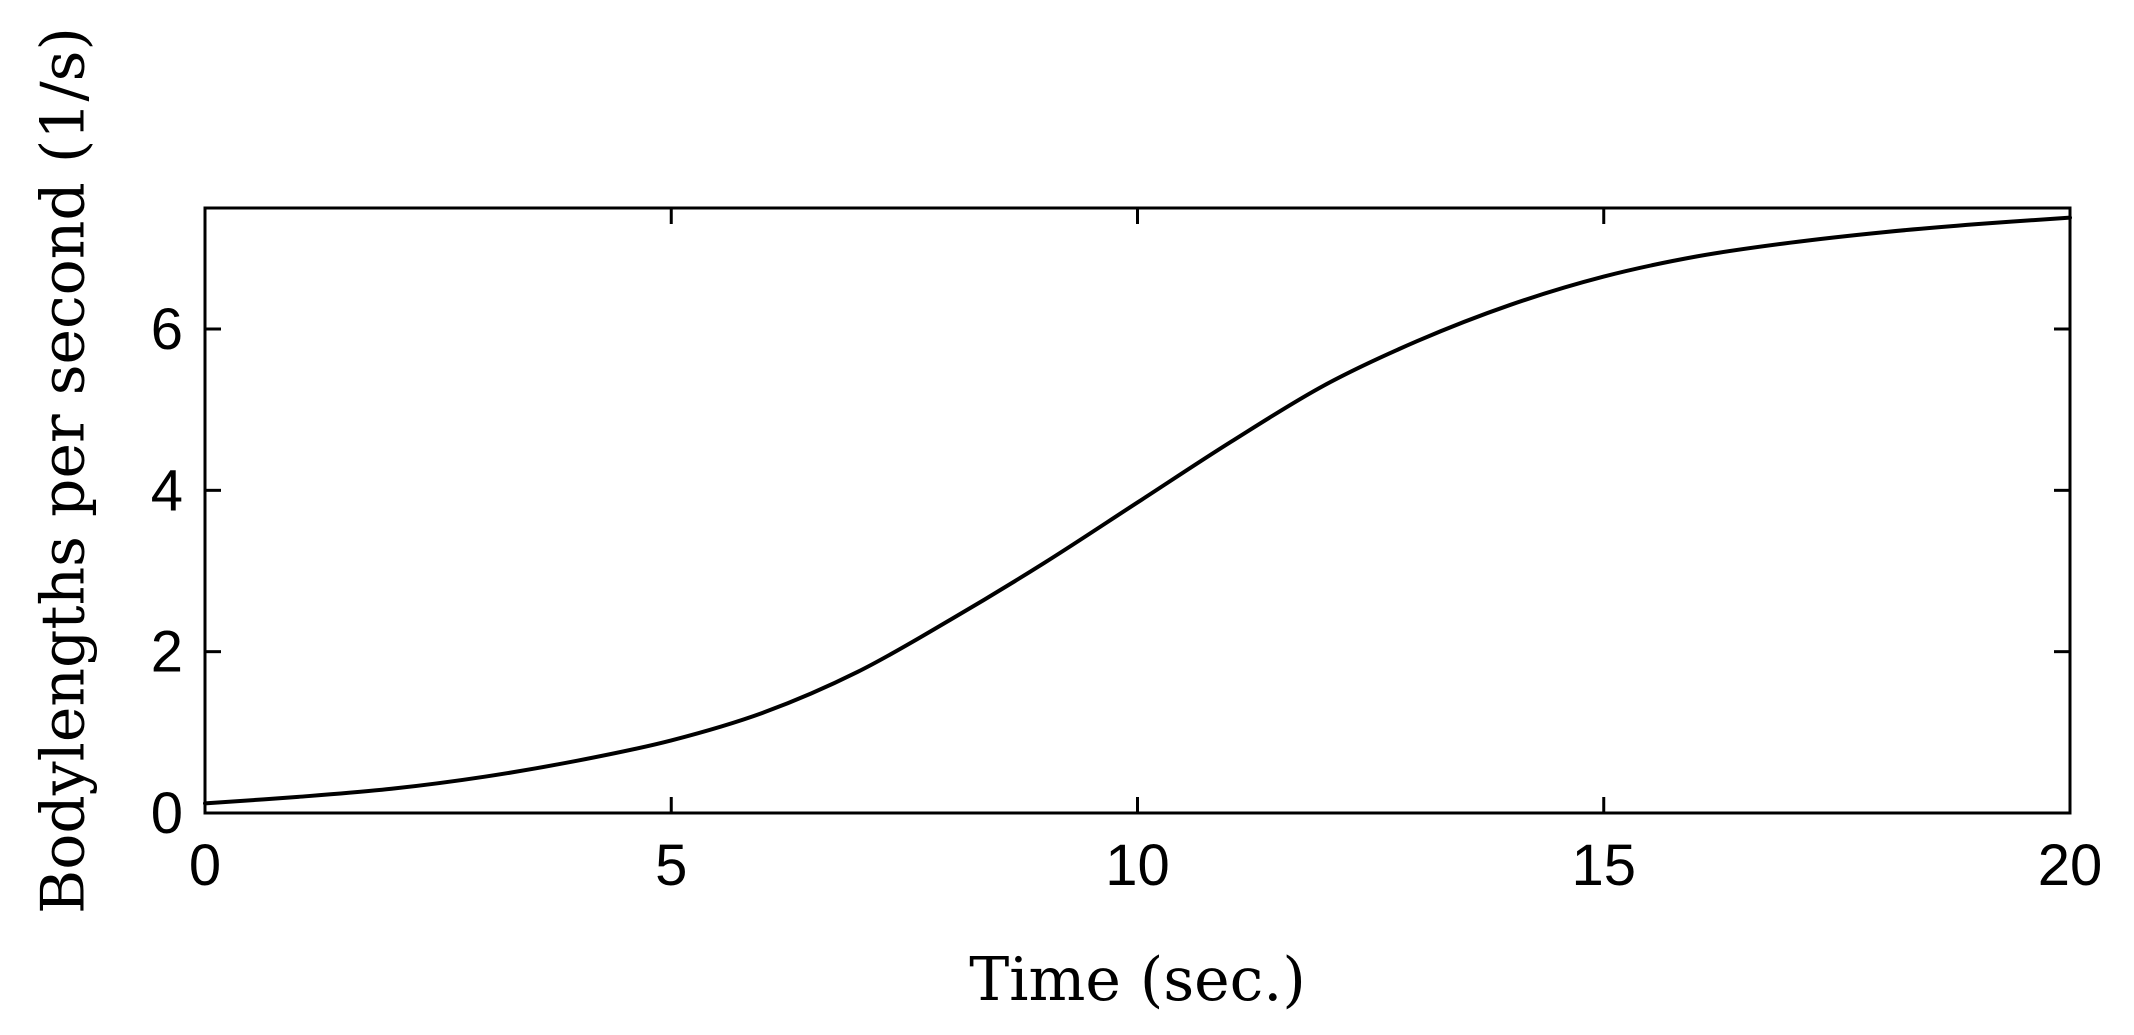 The image size is (2134, 1035). I want to click on y-tick-label: 4, so click(167, 490).